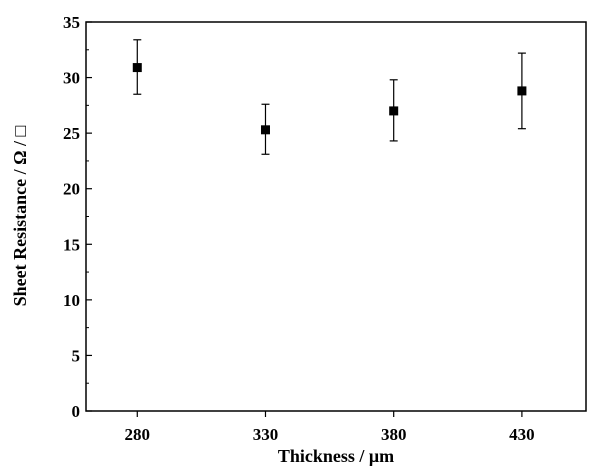 The image size is (594, 469). What do you see at coordinates (76, 355) in the screenshot?
I see `y-tick-label: 5` at bounding box center [76, 355].